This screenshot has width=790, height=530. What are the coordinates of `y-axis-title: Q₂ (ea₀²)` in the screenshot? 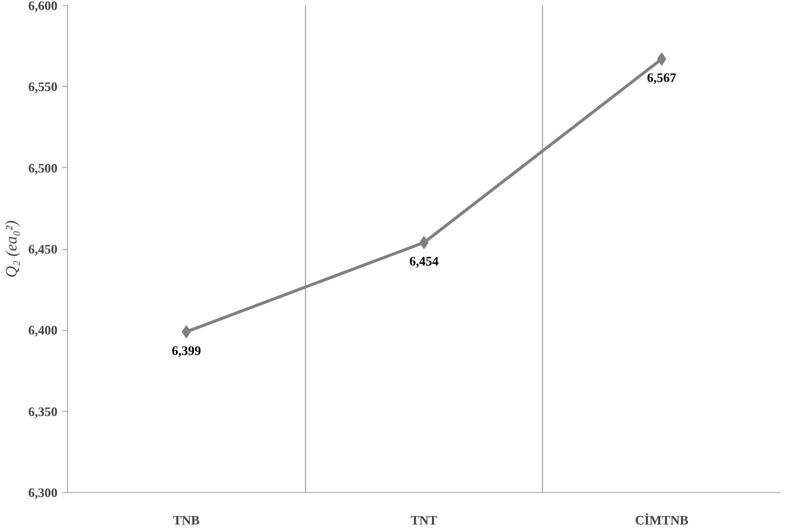 It's located at (11, 249).